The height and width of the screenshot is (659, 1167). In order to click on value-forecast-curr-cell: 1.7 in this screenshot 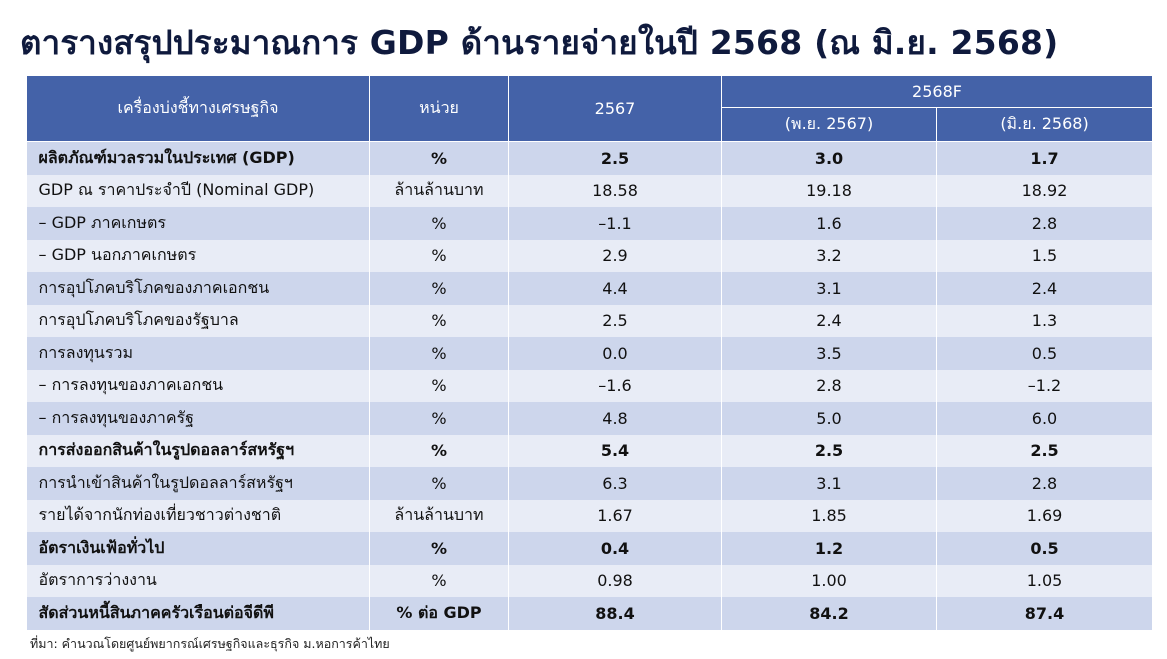, I will do `click(1045, 158)`.